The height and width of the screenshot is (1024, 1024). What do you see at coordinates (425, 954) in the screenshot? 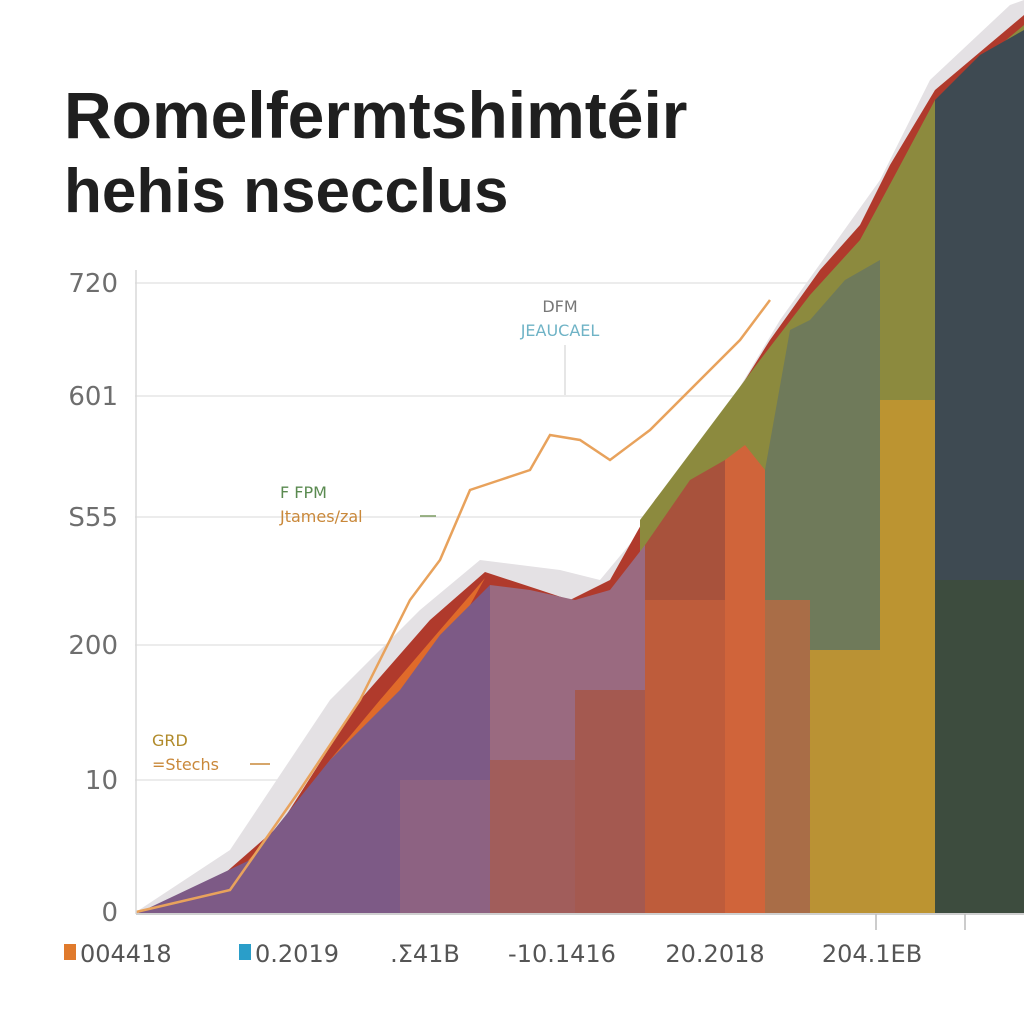
I see `x-tick-label: .Σ41B` at bounding box center [425, 954].